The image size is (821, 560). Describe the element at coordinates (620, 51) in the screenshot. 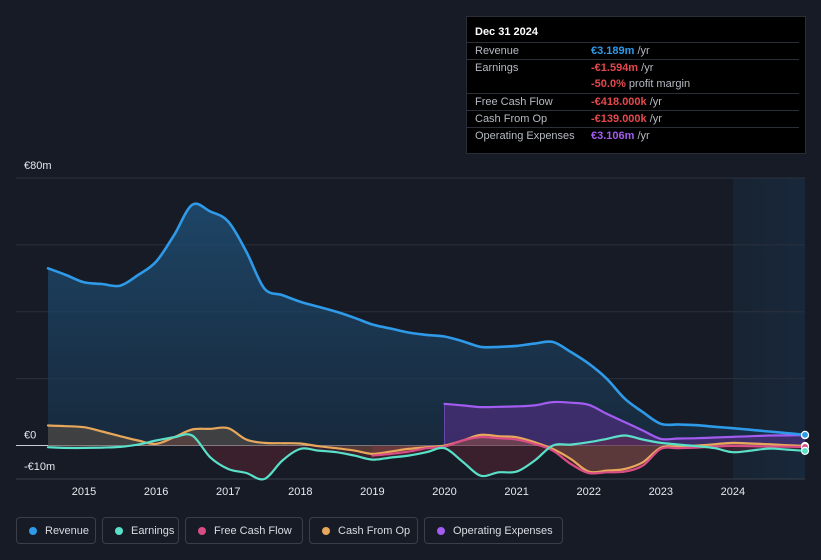

I see `tooltip-row-value: €3.189m /yr` at that location.